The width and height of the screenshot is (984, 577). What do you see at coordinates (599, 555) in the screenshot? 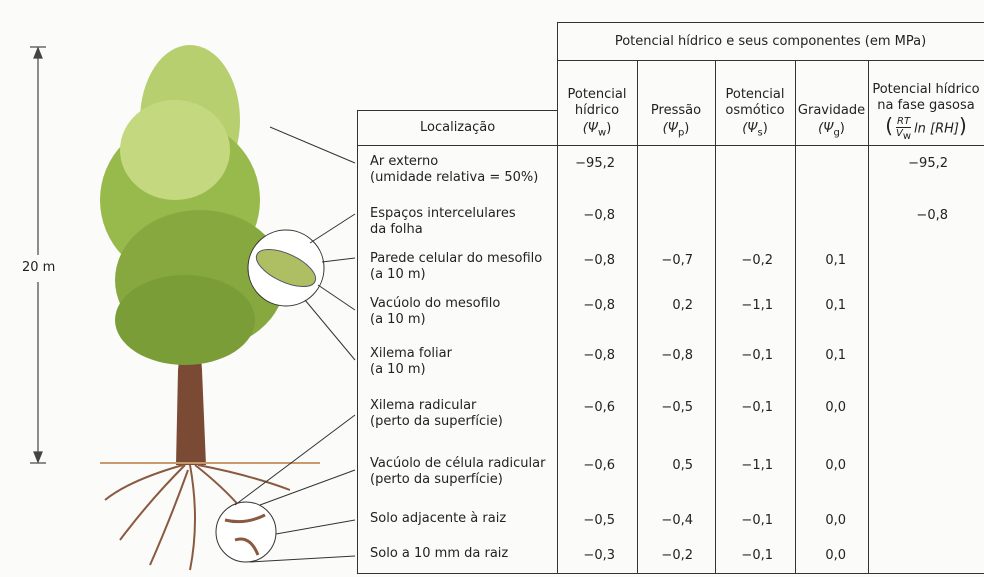
I see `cell-value: −0,3` at bounding box center [599, 555].